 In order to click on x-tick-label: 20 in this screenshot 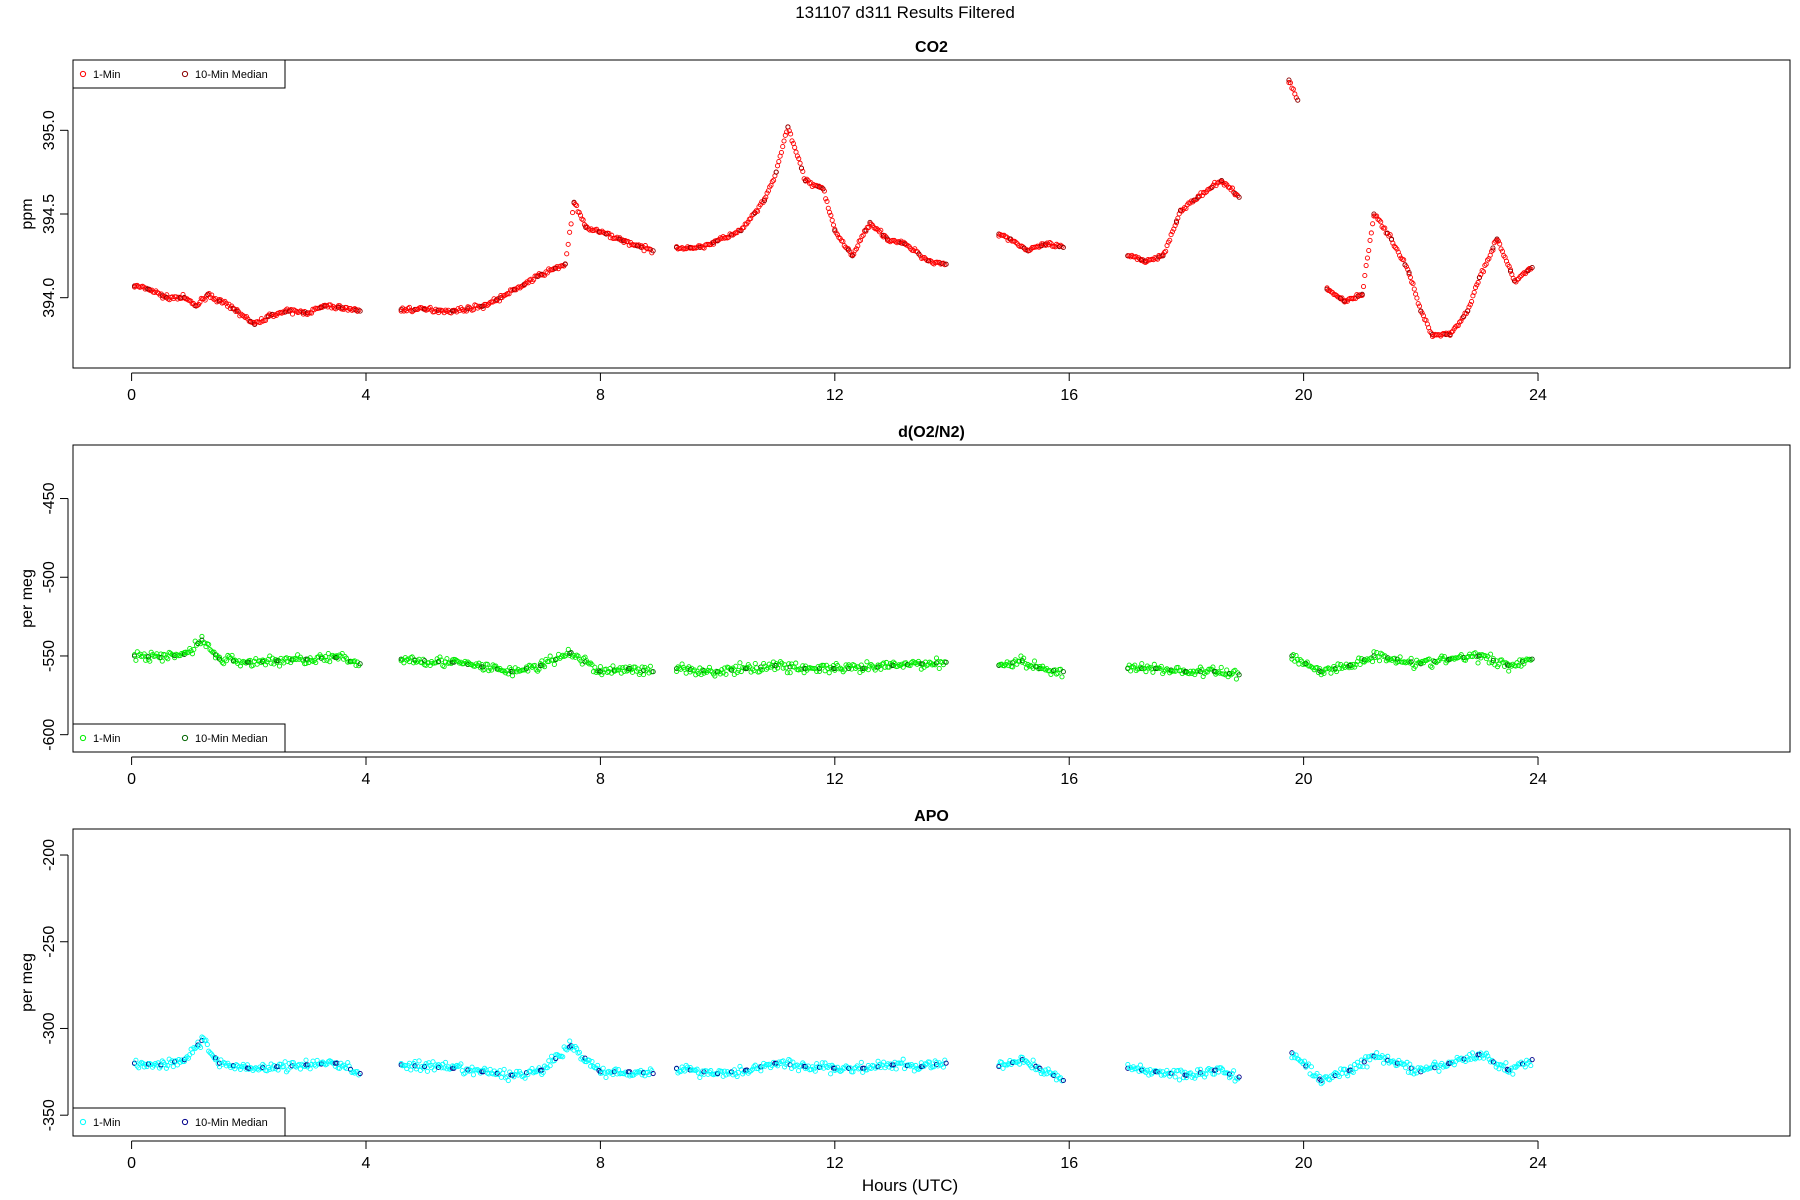, I will do `click(1304, 779)`.